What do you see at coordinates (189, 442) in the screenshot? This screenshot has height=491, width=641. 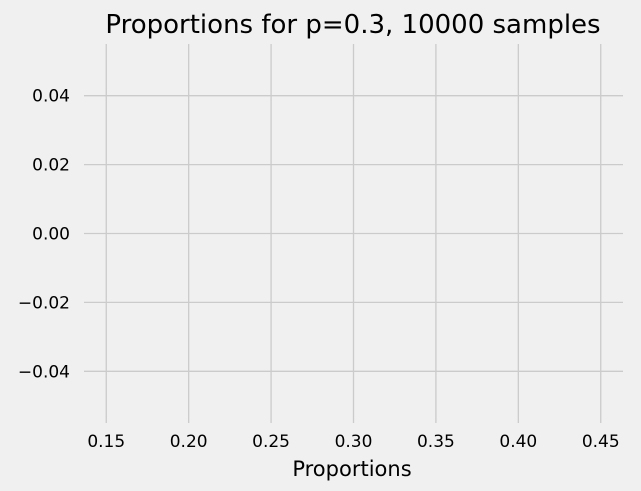 I see `x-tick-label: 0.20` at bounding box center [189, 442].